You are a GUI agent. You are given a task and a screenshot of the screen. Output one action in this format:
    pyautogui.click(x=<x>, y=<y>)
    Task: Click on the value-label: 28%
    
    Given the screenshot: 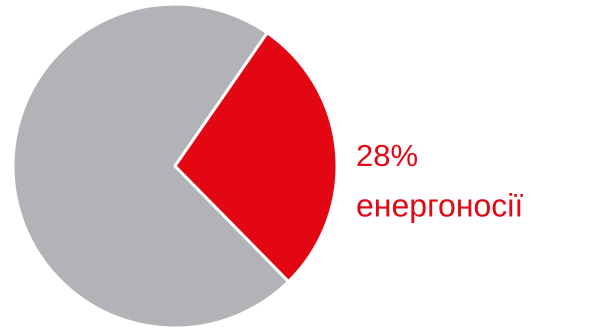 What is the action you would take?
    pyautogui.click(x=387, y=155)
    